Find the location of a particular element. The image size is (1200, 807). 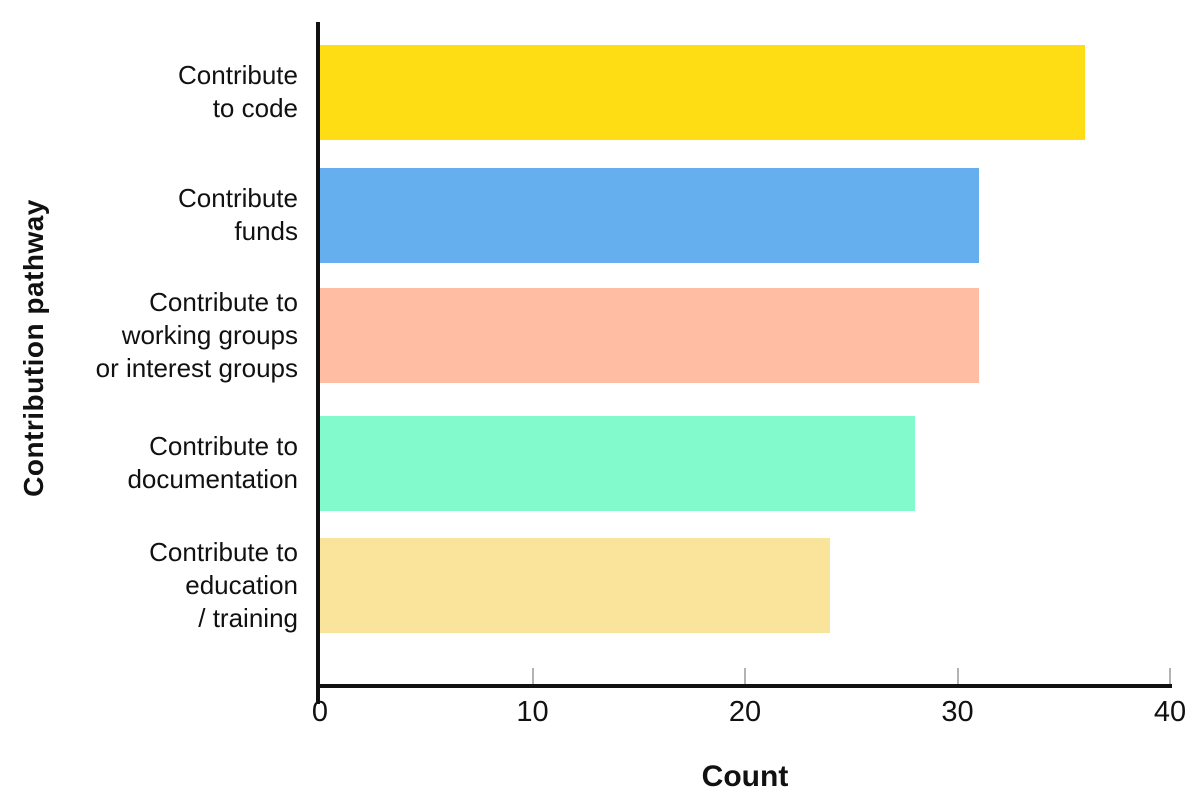

x-tick-label-20: 20 is located at coordinates (745, 712).